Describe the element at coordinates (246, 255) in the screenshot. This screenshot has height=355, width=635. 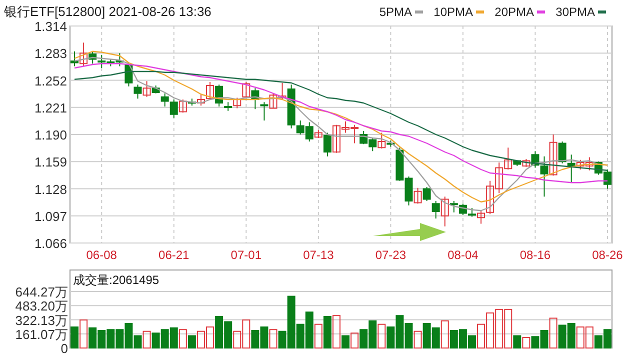
I see `x-tick-label: 07-01` at that location.